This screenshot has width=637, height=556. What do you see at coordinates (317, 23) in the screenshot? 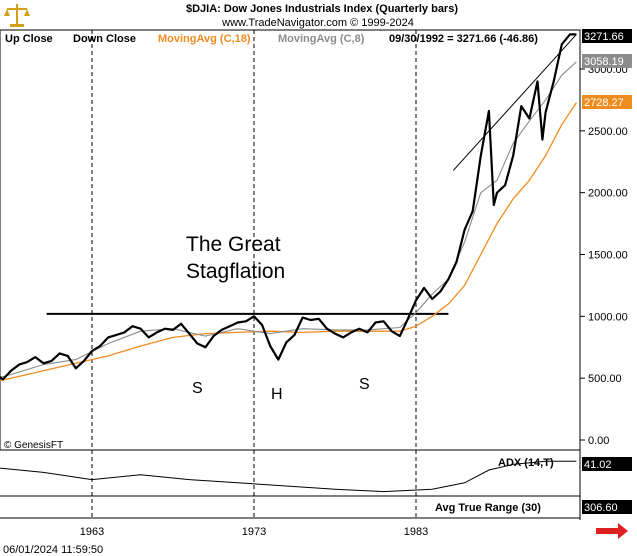
I see `chart-subtitle: www.TradeNavigator.com © 1999-2024` at bounding box center [317, 23].